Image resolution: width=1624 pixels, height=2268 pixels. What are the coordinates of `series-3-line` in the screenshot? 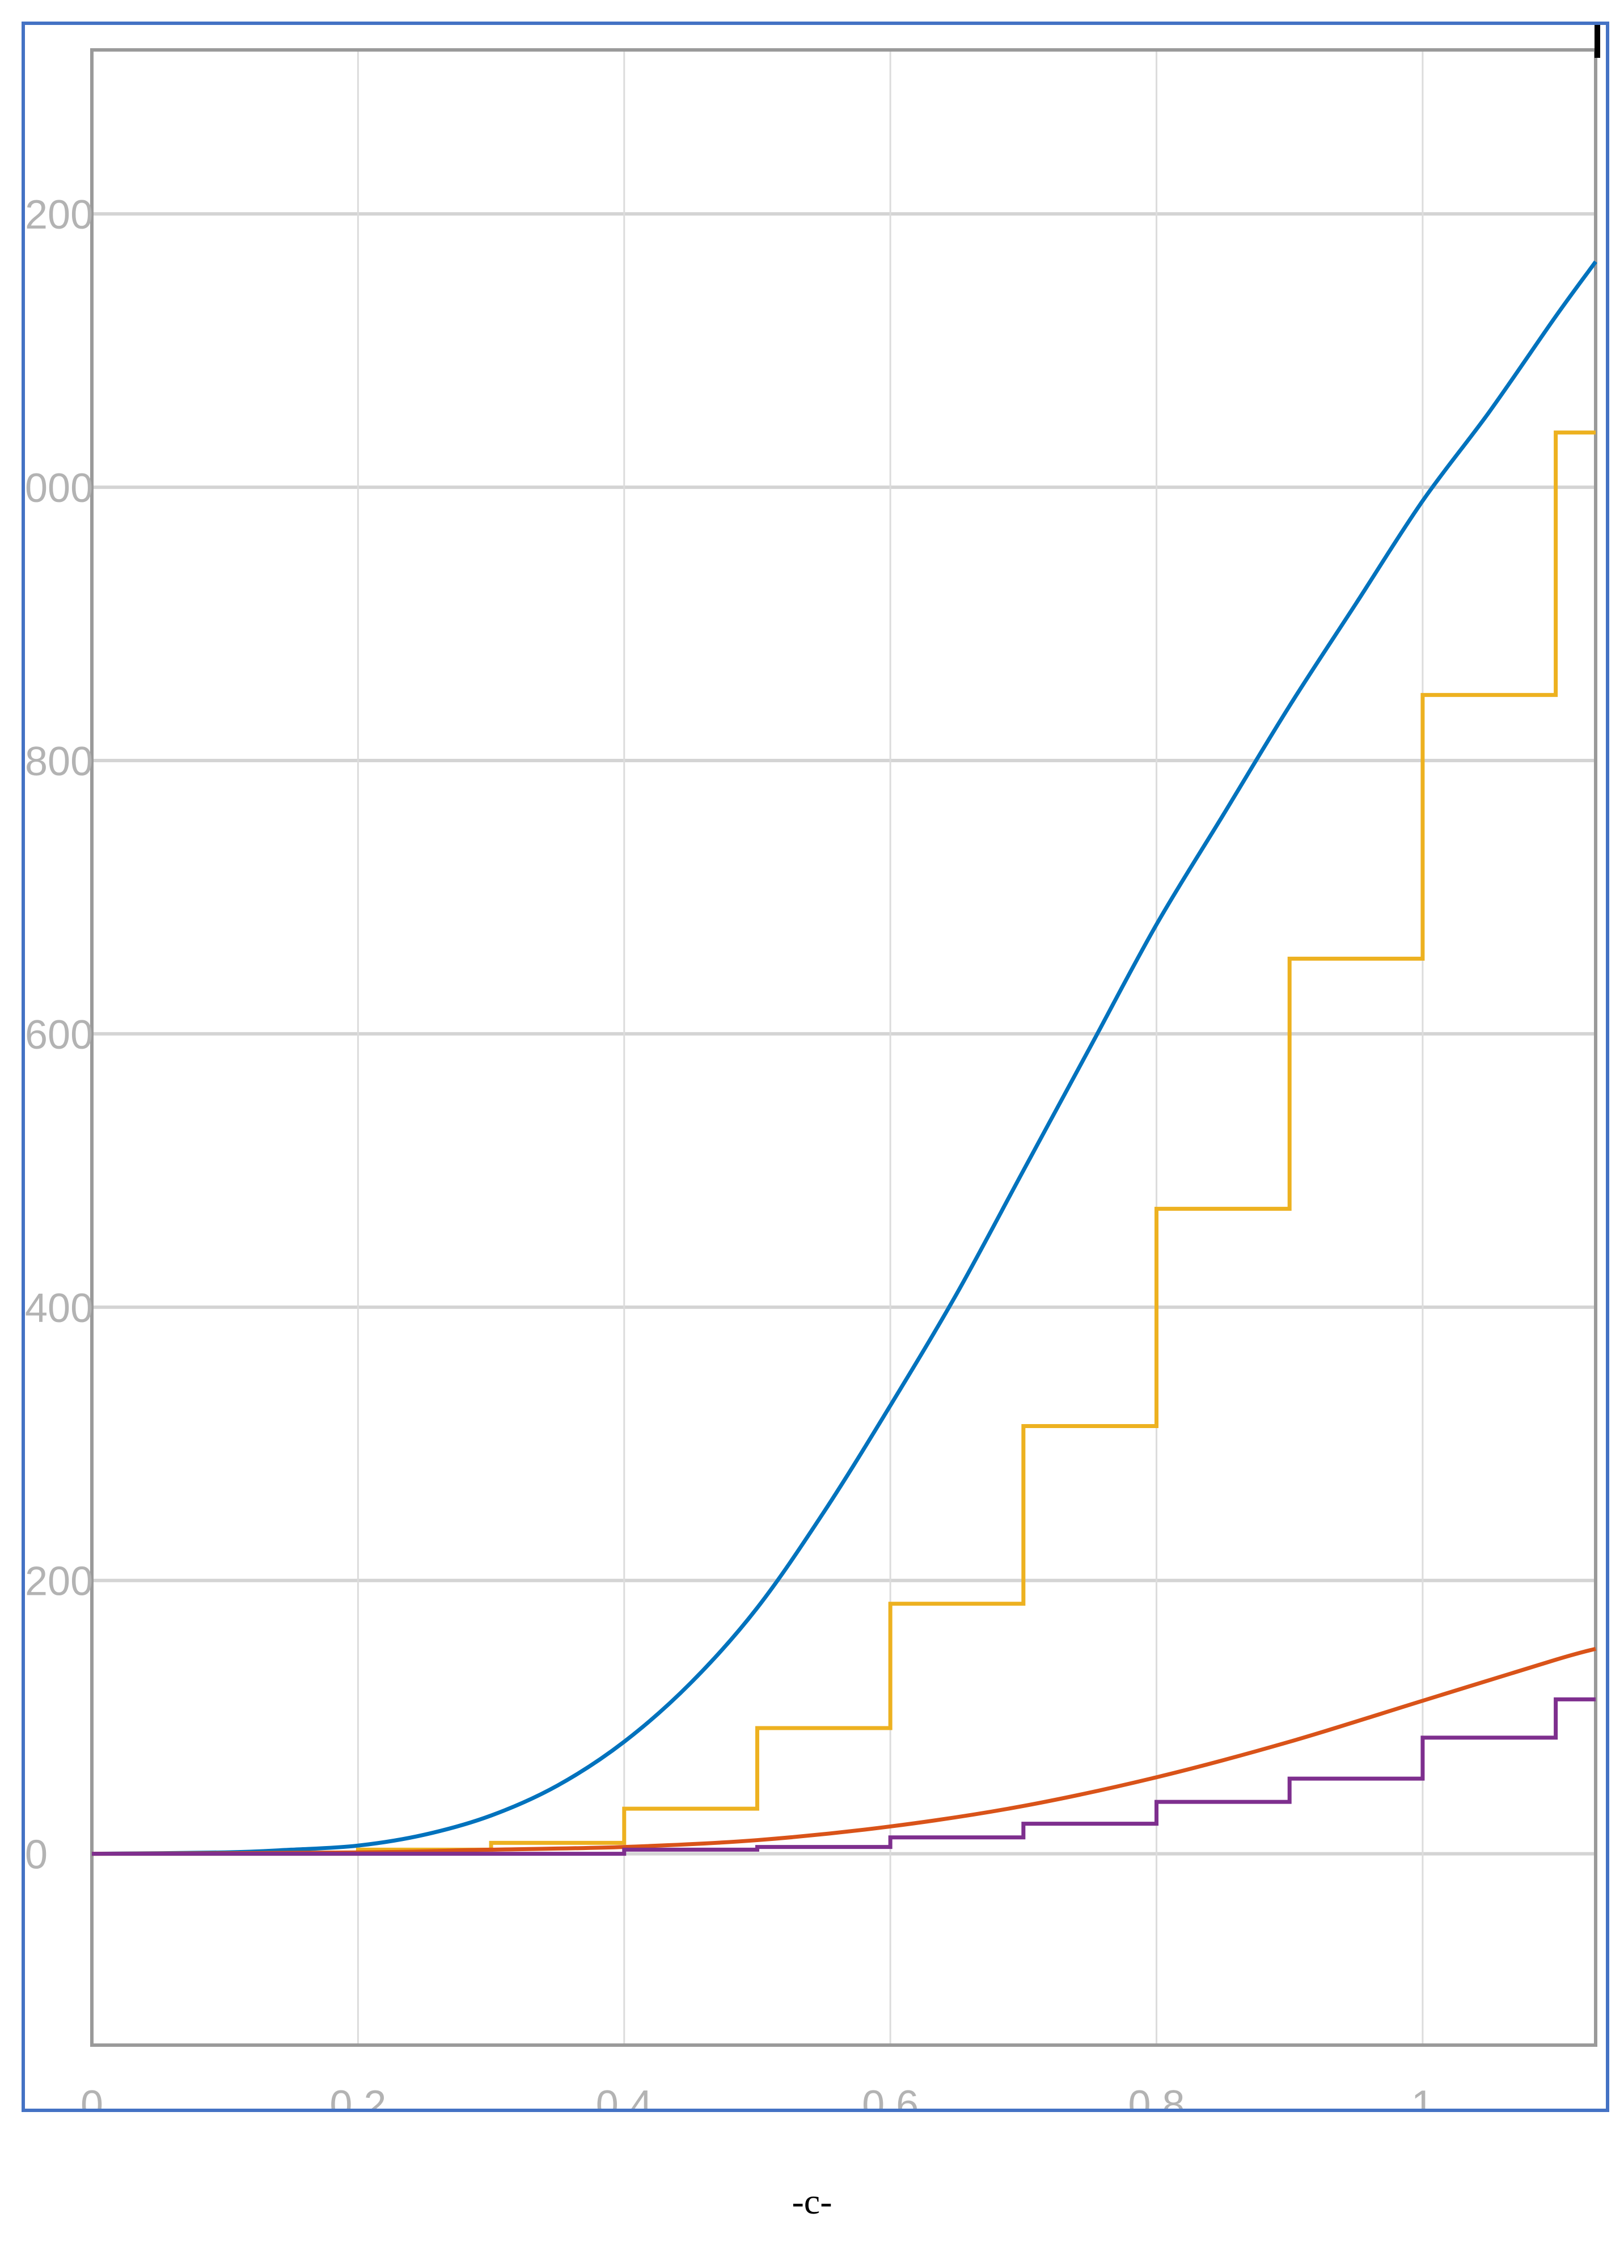 It's located at (844, 1751).